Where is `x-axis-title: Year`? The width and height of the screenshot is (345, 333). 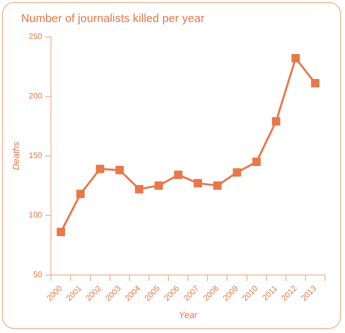 x-axis-title: Year is located at coordinates (188, 315).